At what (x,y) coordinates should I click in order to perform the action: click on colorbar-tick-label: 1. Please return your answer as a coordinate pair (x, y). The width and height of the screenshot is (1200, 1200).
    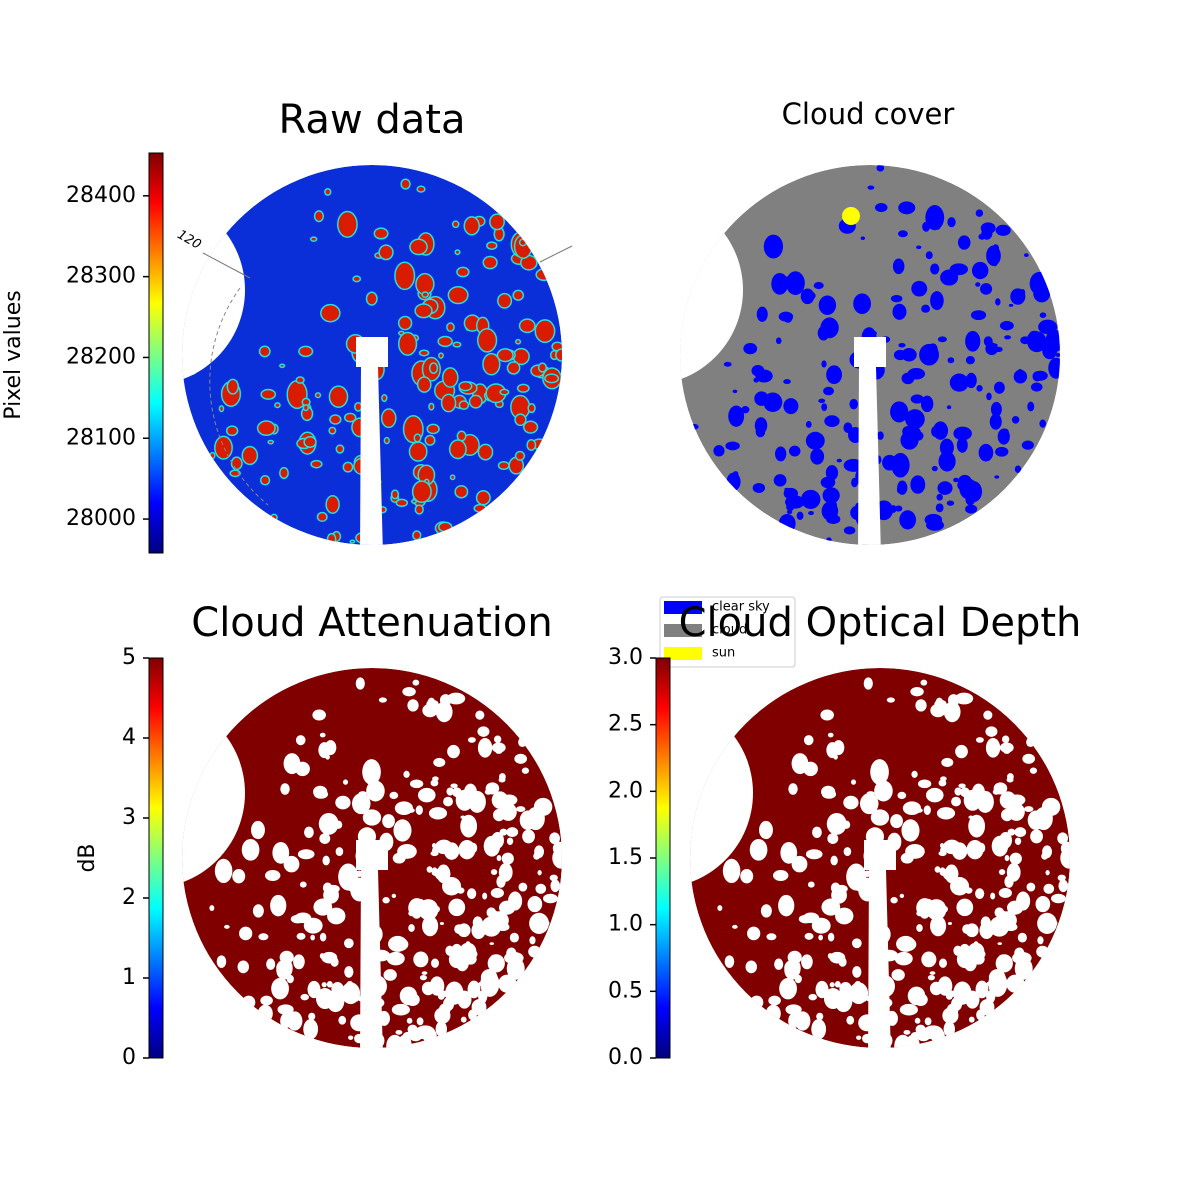
    Looking at the image, I should click on (129, 977).